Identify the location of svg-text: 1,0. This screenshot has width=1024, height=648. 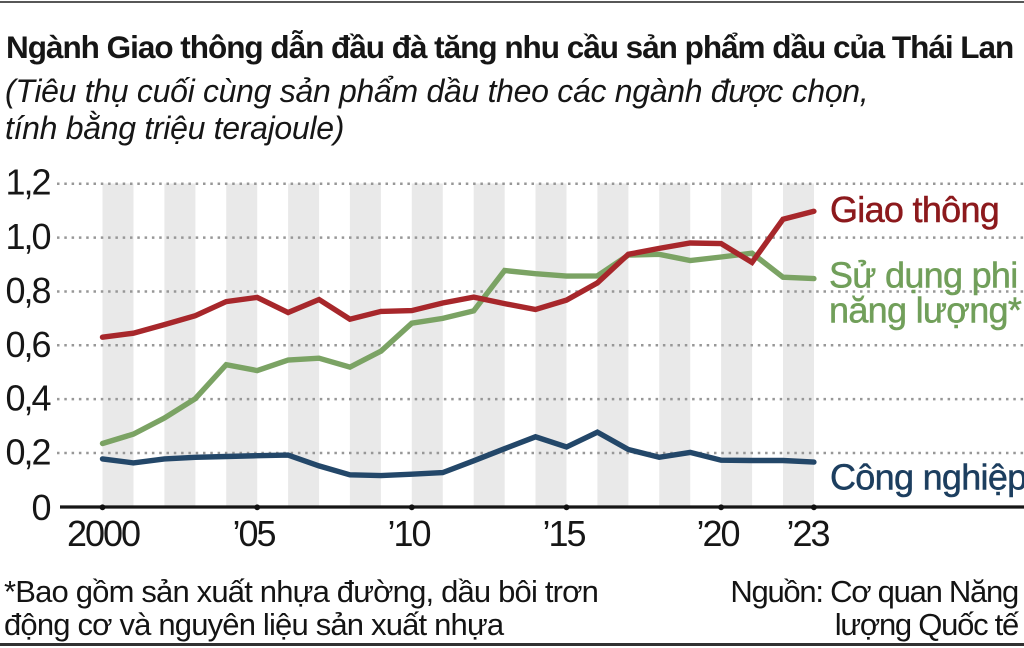
(27, 236).